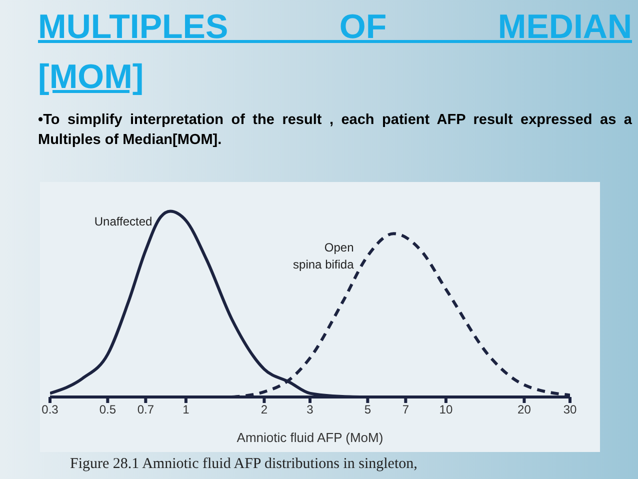 The height and width of the screenshot is (479, 638). I want to click on x-tick-label: 0.5, so click(107, 409).